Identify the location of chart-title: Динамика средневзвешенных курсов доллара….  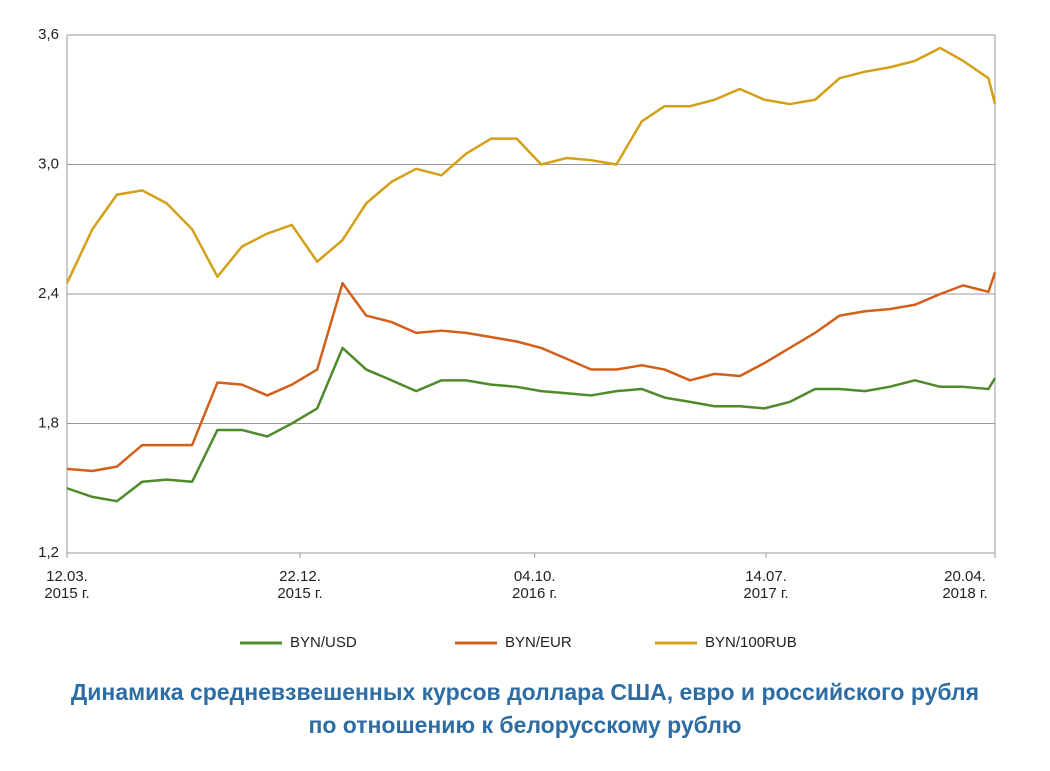
(525, 708).